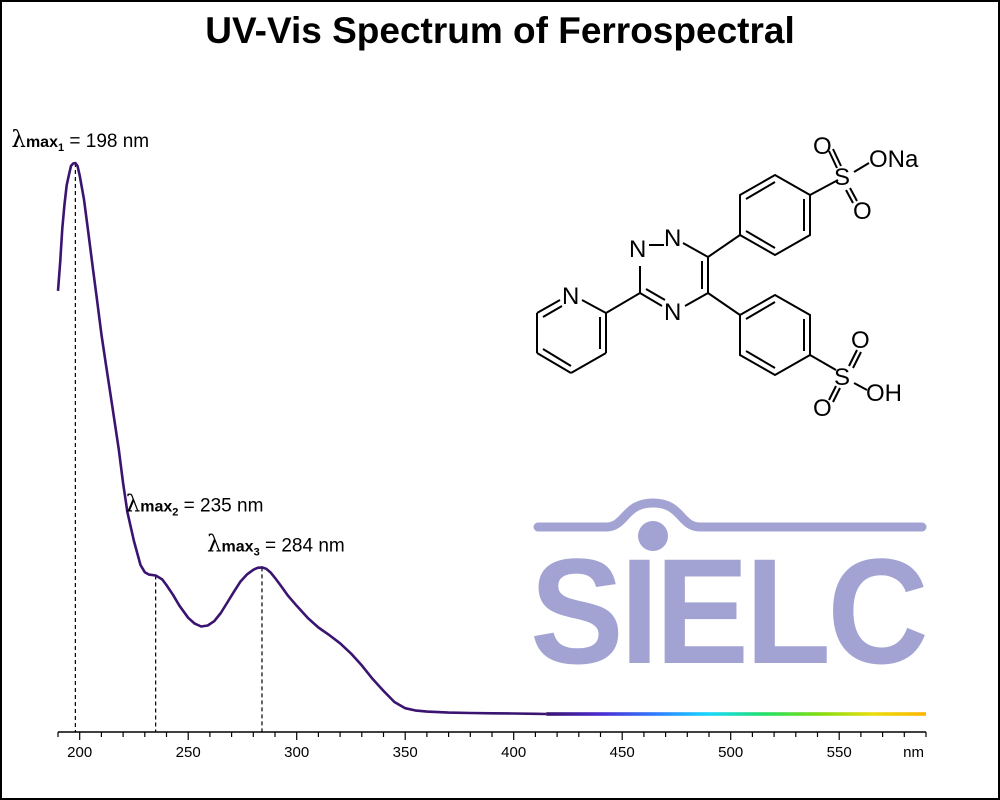  I want to click on x-tick-label: 300, so click(296, 752).